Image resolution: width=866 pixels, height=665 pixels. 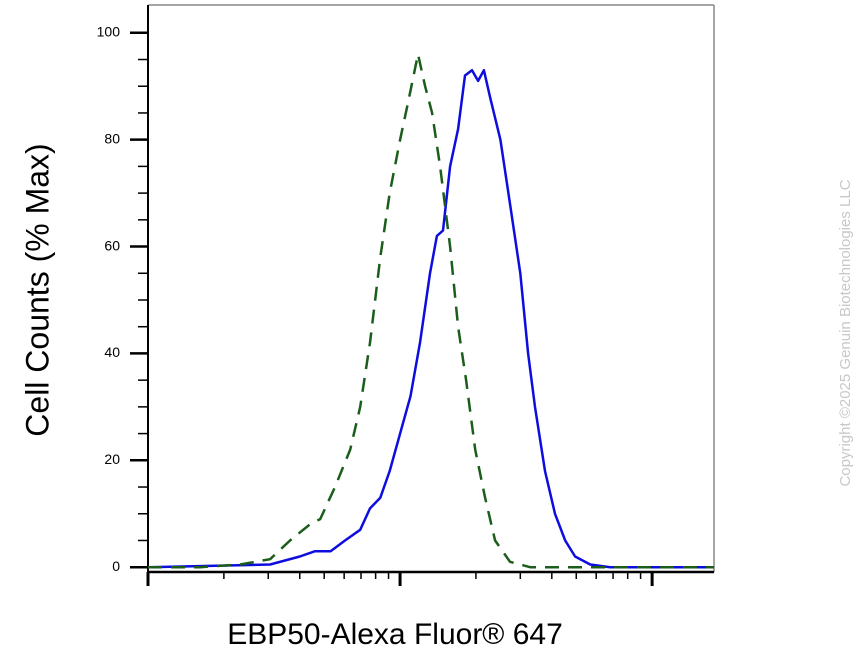 I want to click on y-tick-label: 100, so click(x=109, y=31).